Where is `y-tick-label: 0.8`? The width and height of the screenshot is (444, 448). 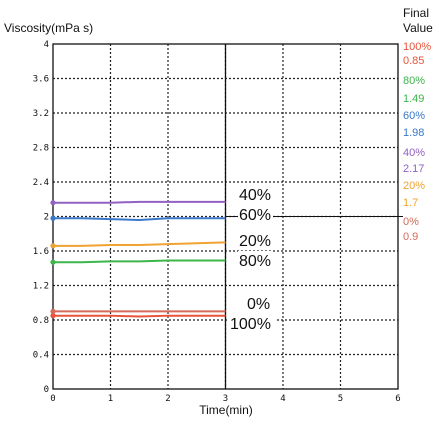 y-tick-label: 0.8 is located at coordinates (41, 321).